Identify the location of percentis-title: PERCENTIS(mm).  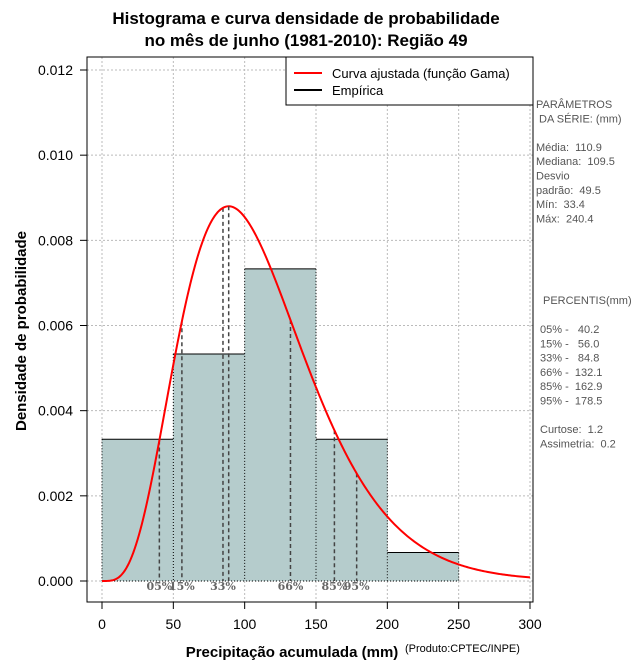
(587, 301).